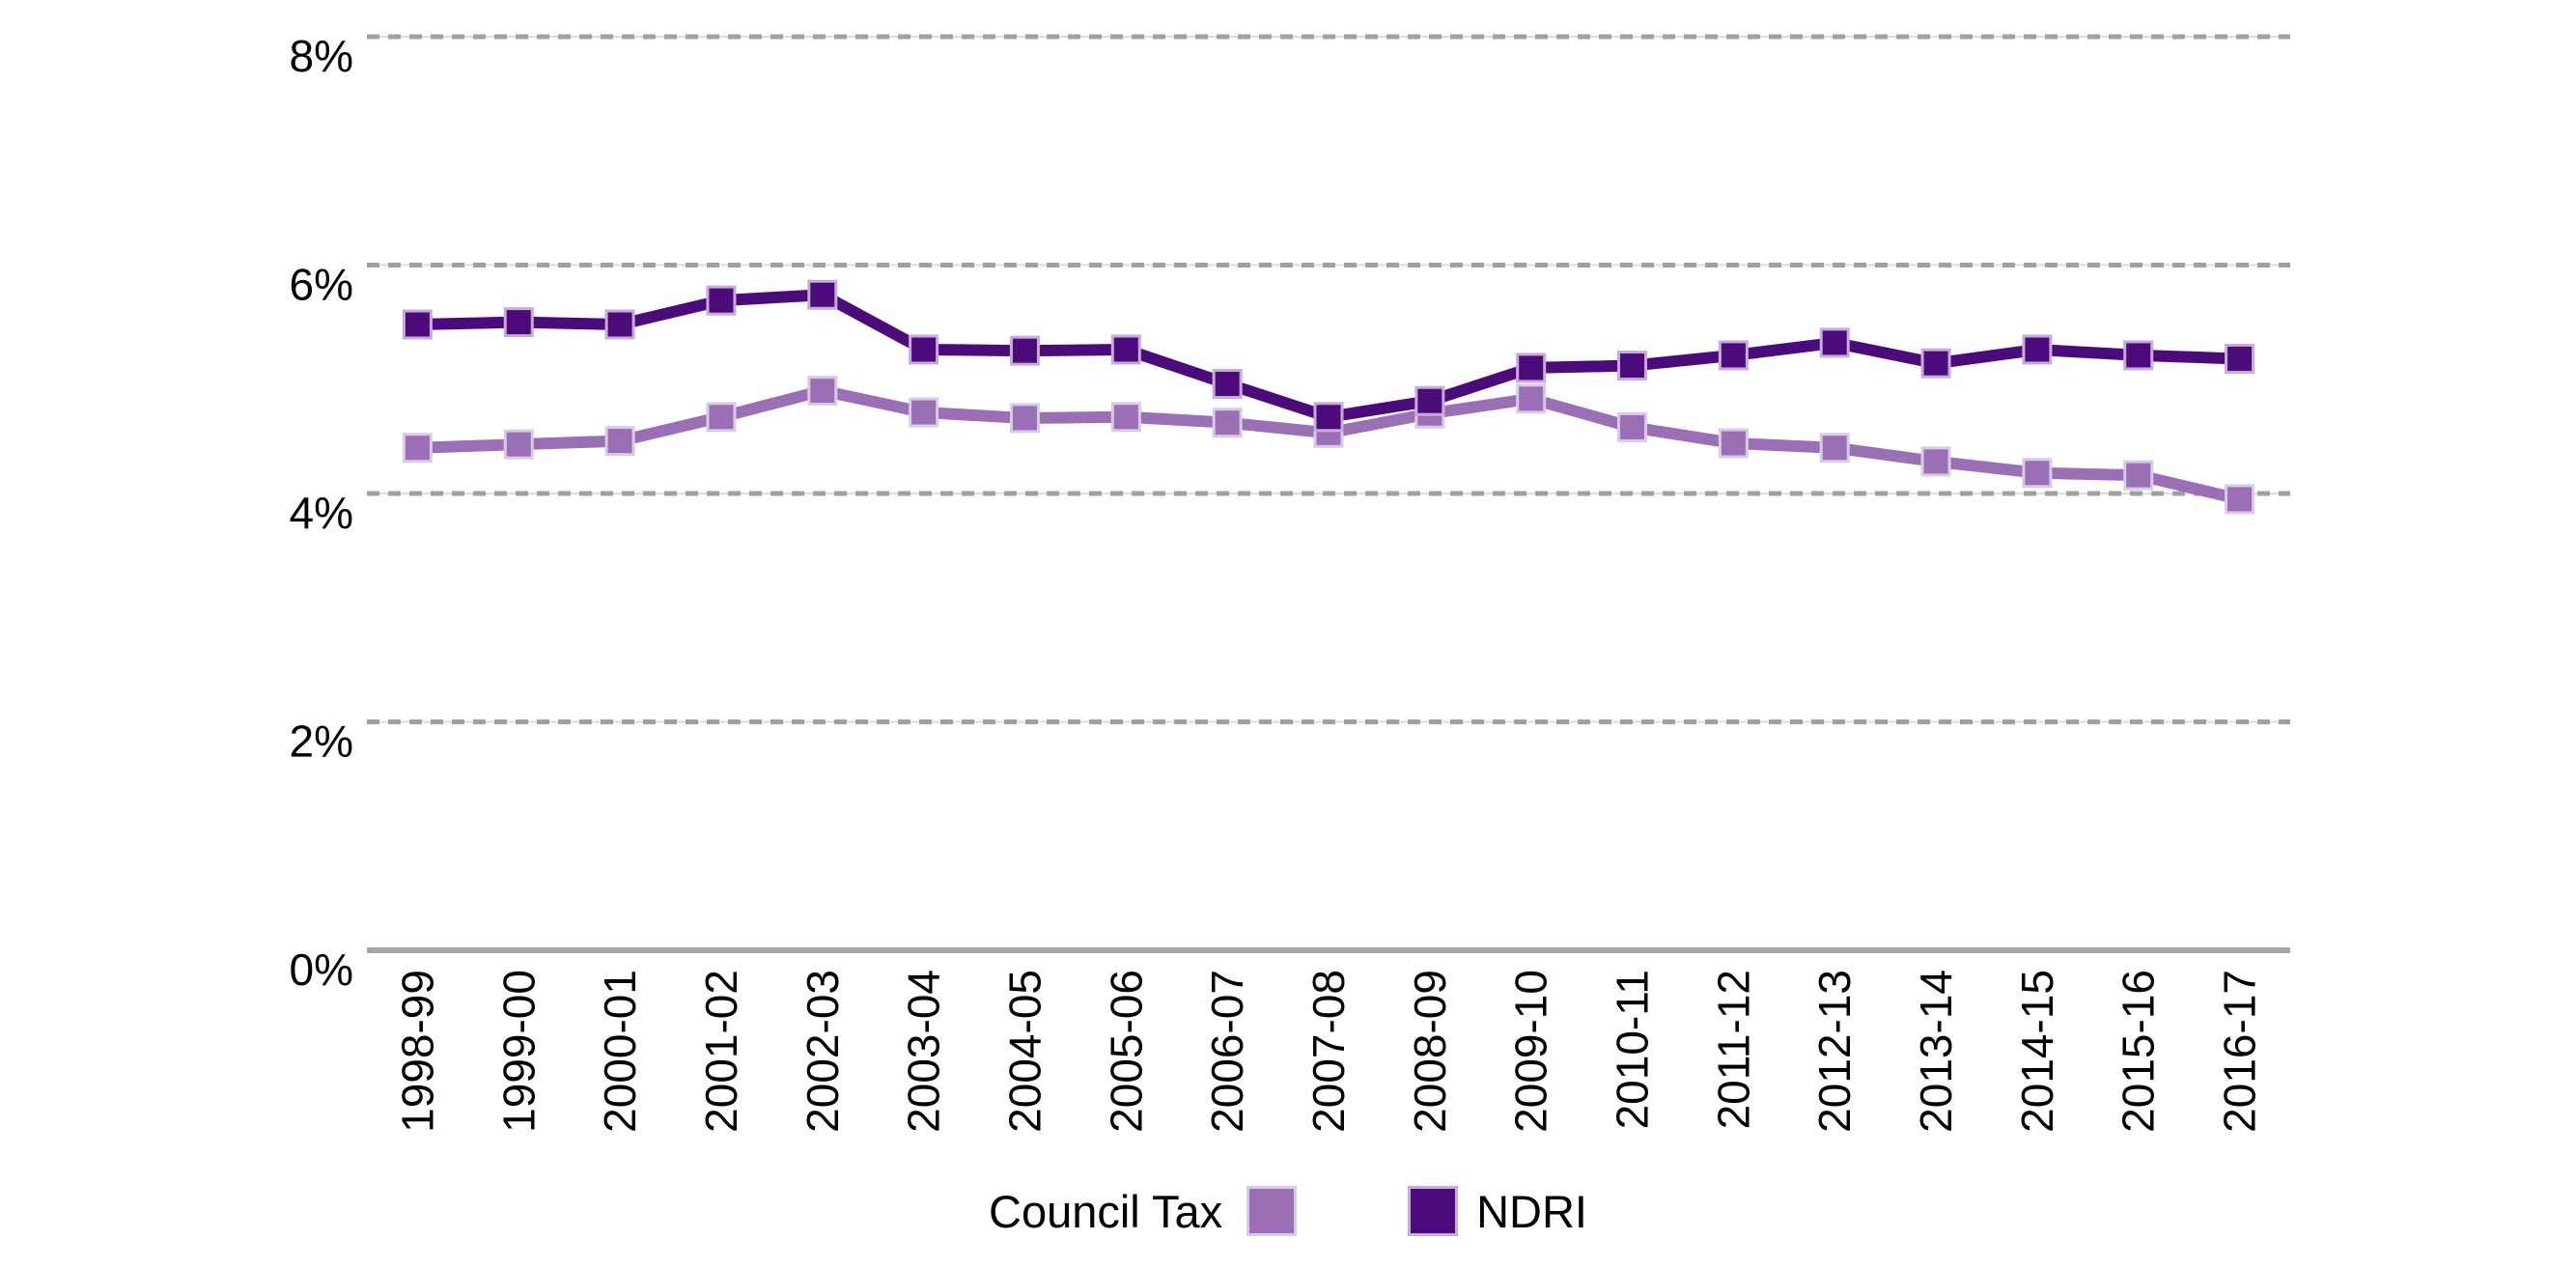  I want to click on x-axis-label-2005-06: 2005-06, so click(1126, 1051).